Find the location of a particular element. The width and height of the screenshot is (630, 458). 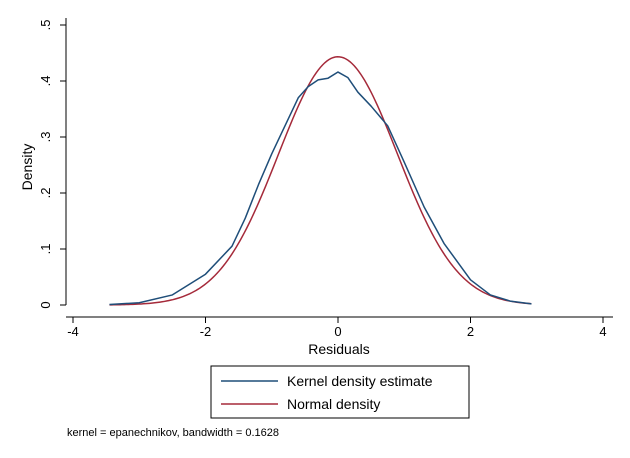

x-axis-label: Residuals is located at coordinates (338, 349).